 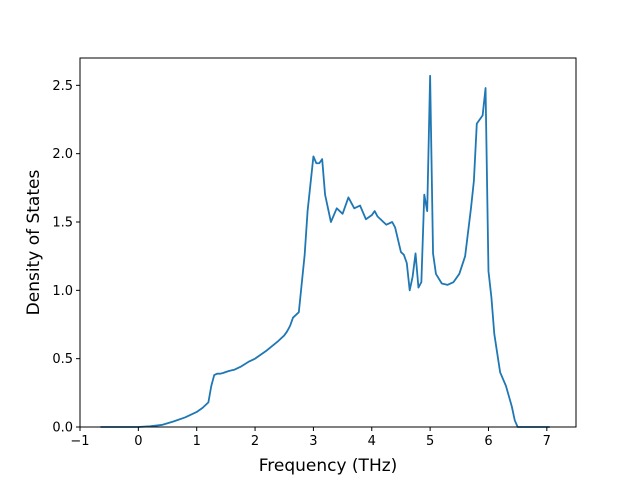 I want to click on y-tick-label: 2.5, so click(x=62, y=86).